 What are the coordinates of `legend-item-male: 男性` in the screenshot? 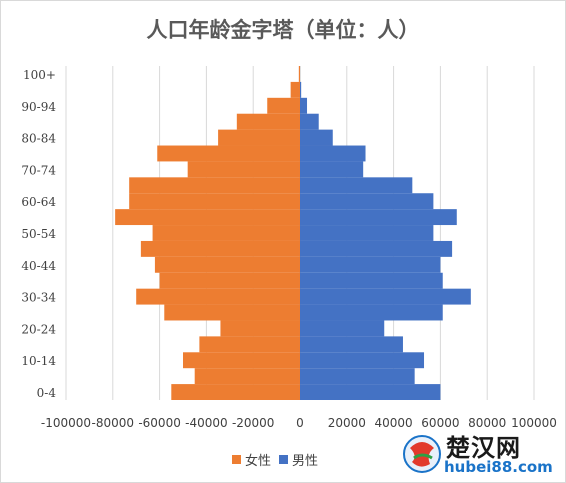 It's located at (298, 459).